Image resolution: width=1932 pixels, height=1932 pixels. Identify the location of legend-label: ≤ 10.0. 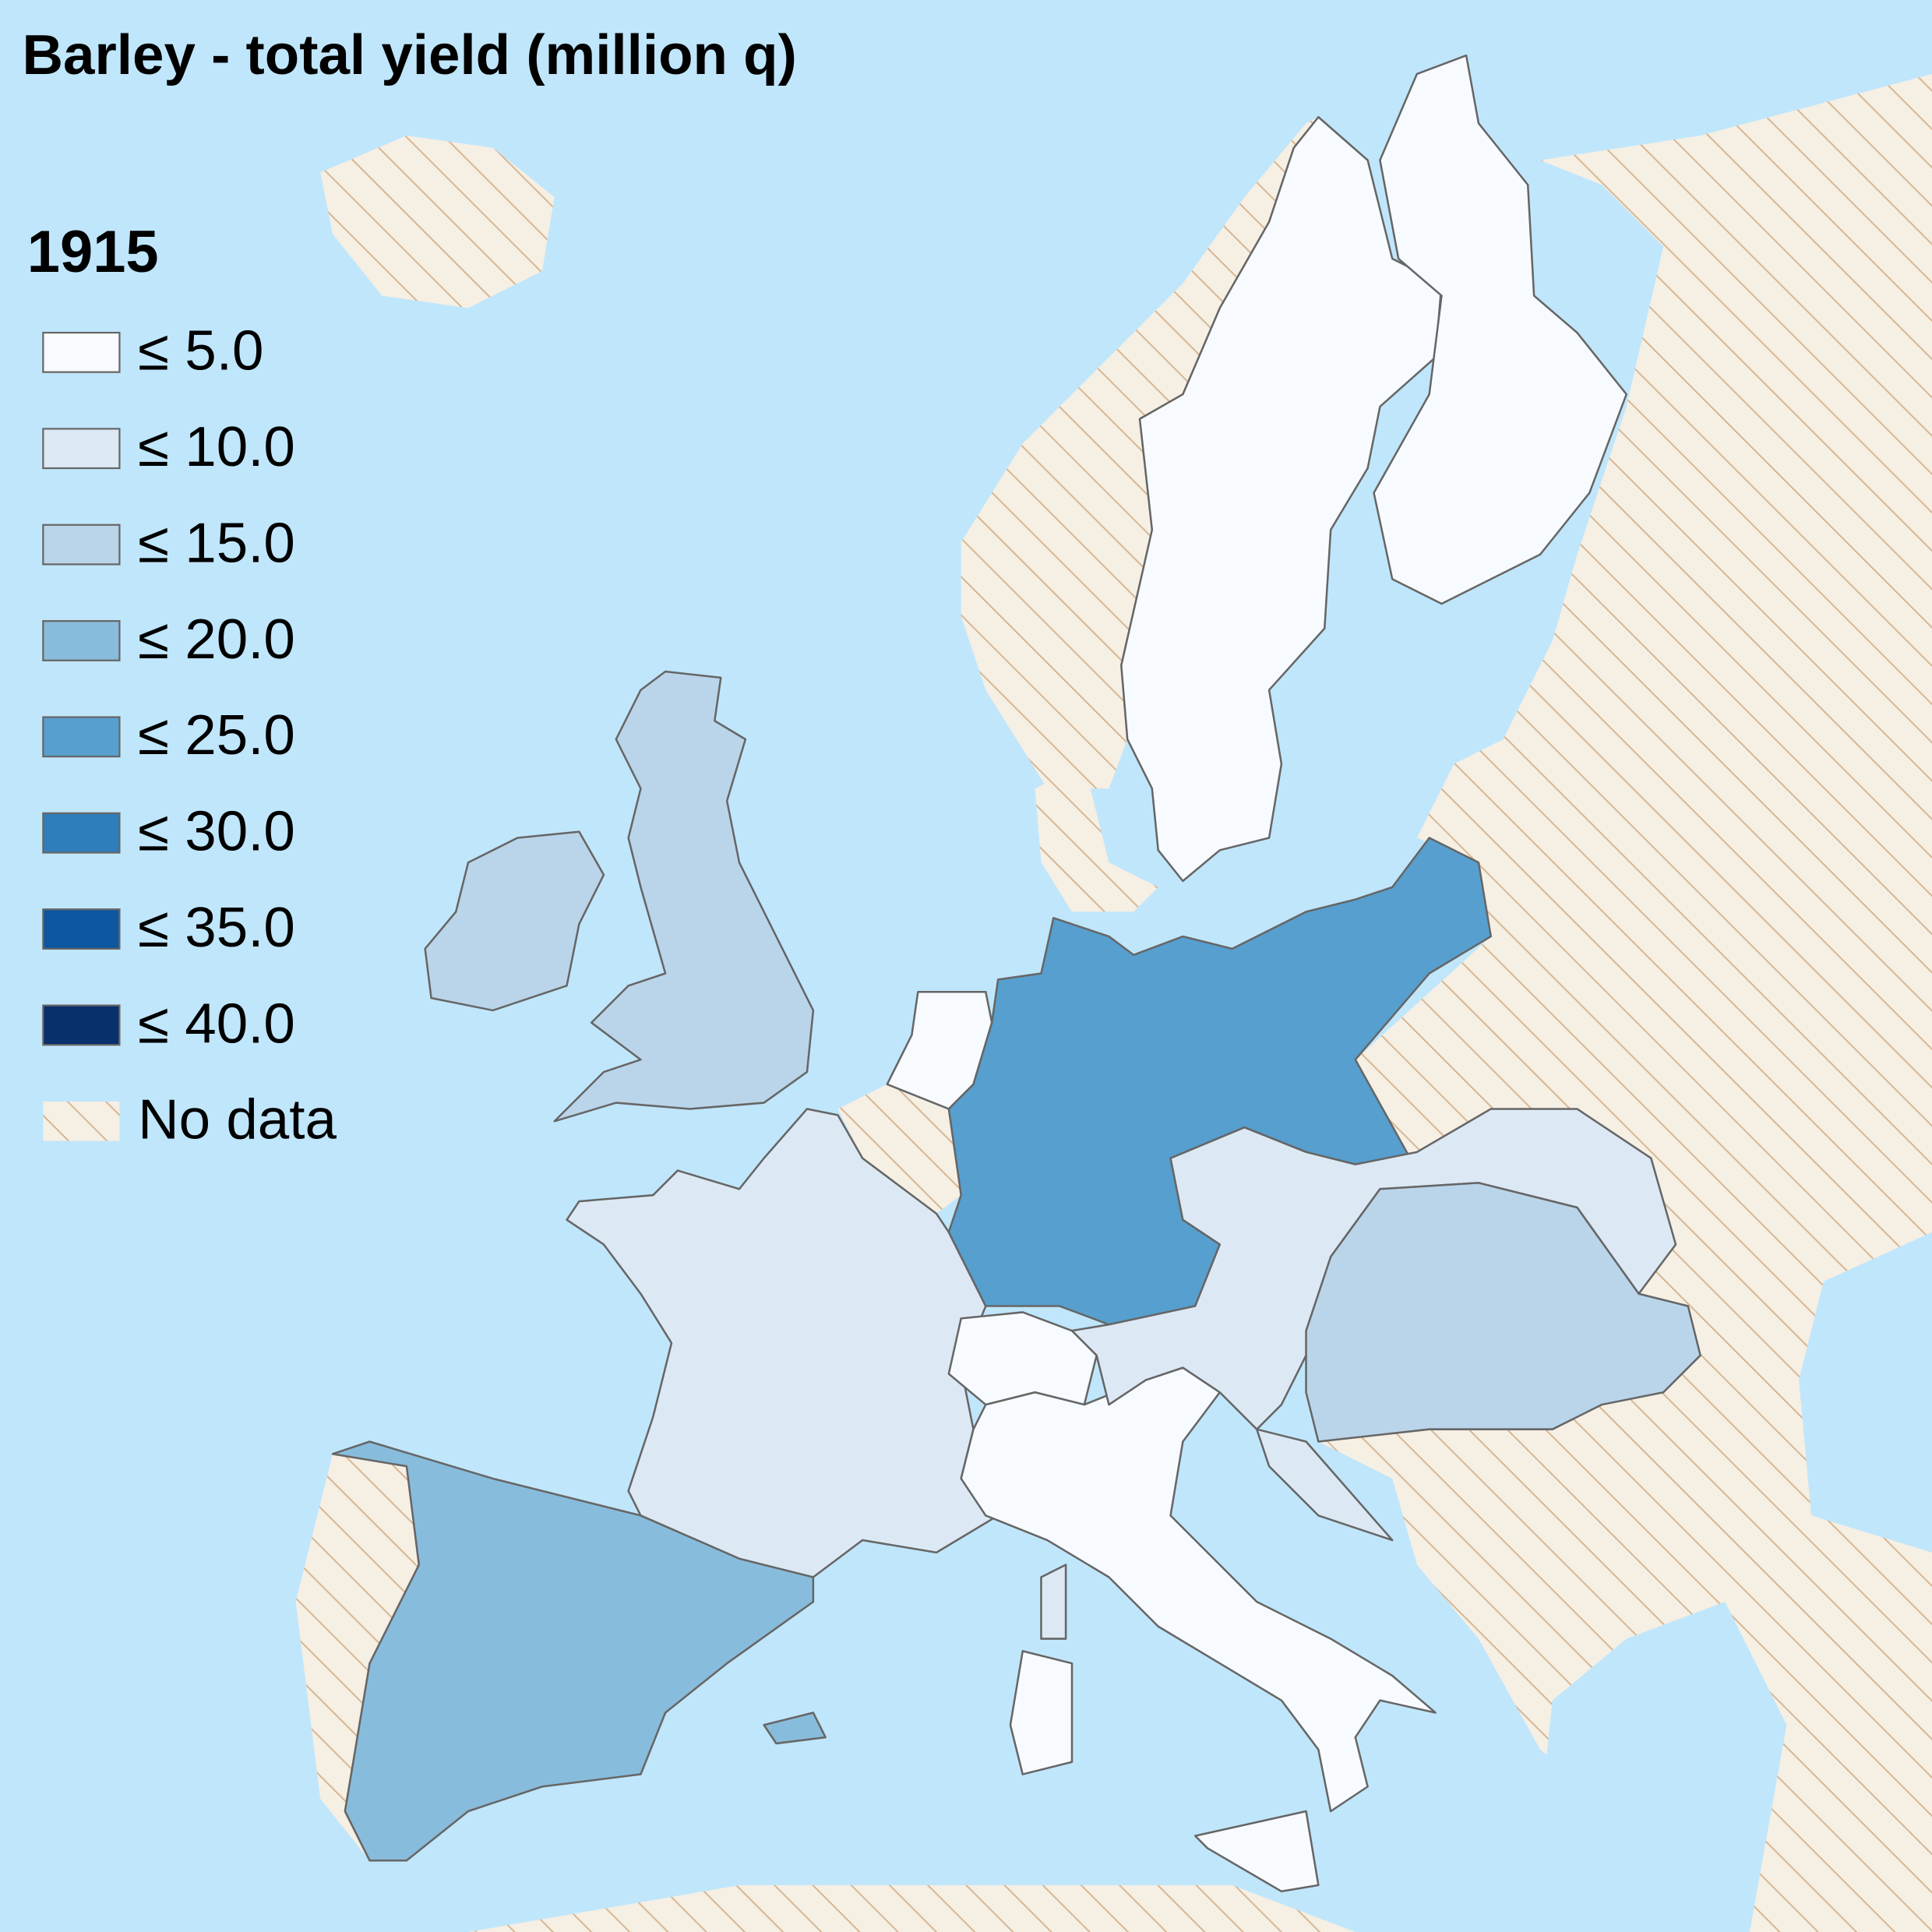
(217, 446).